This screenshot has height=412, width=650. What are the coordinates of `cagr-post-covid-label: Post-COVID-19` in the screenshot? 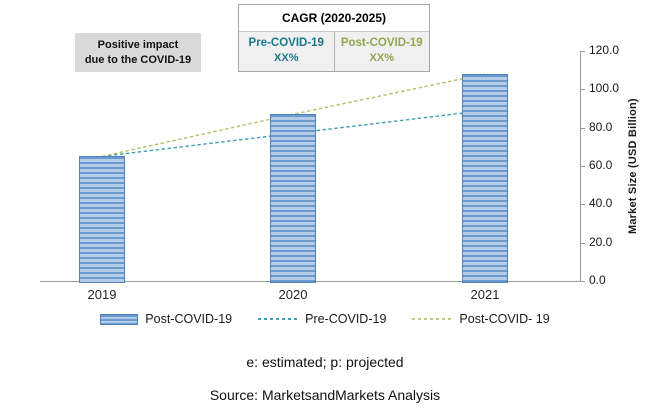 It's located at (381, 43).